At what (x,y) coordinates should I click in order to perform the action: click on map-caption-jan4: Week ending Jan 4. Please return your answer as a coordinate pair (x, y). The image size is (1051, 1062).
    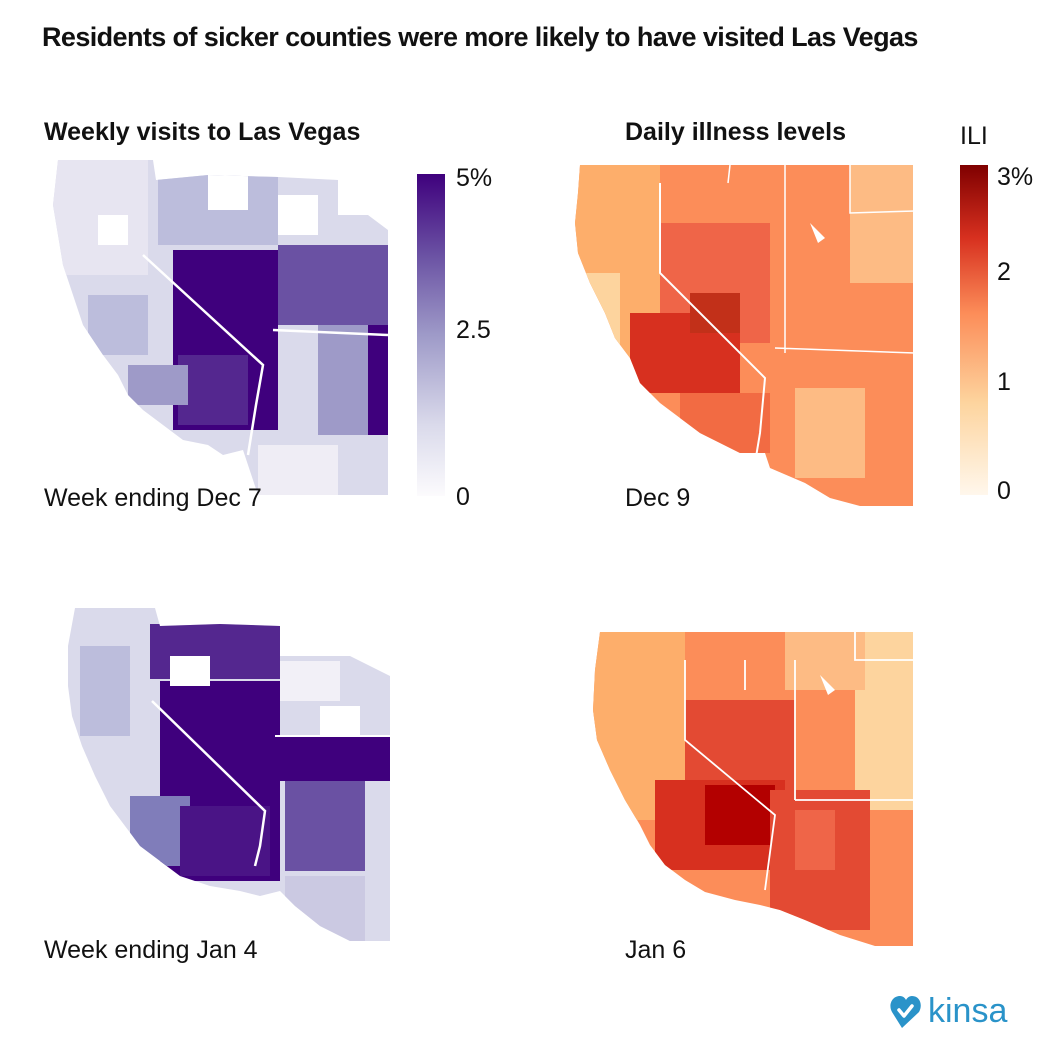
    Looking at the image, I should click on (151, 950).